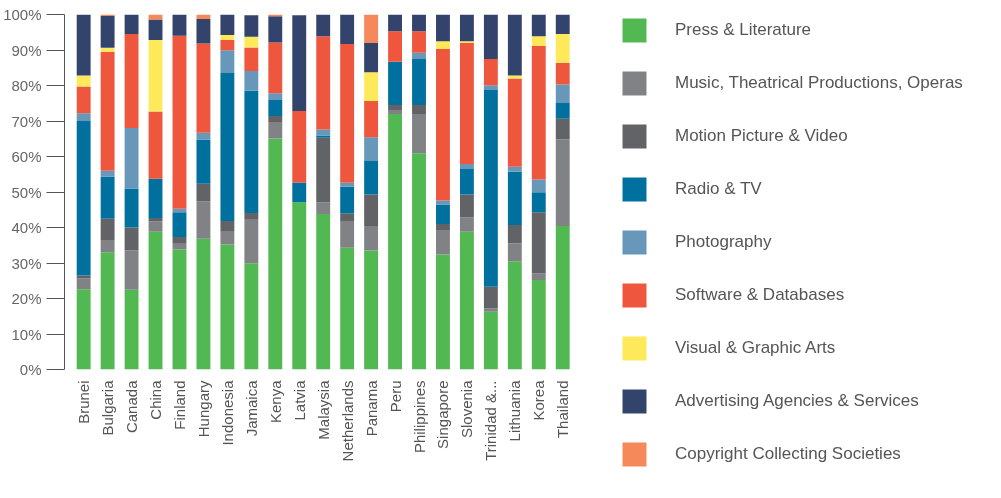  Describe the element at coordinates (26, 334) in the screenshot. I see `y-tick-label: 10%` at that location.